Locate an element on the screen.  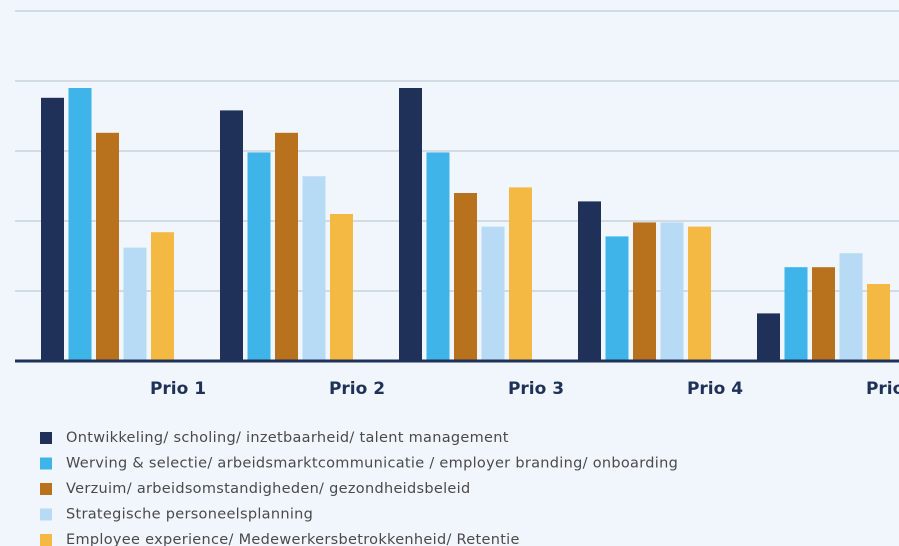
x-tick-label: Prio 5 is located at coordinates (882, 389).